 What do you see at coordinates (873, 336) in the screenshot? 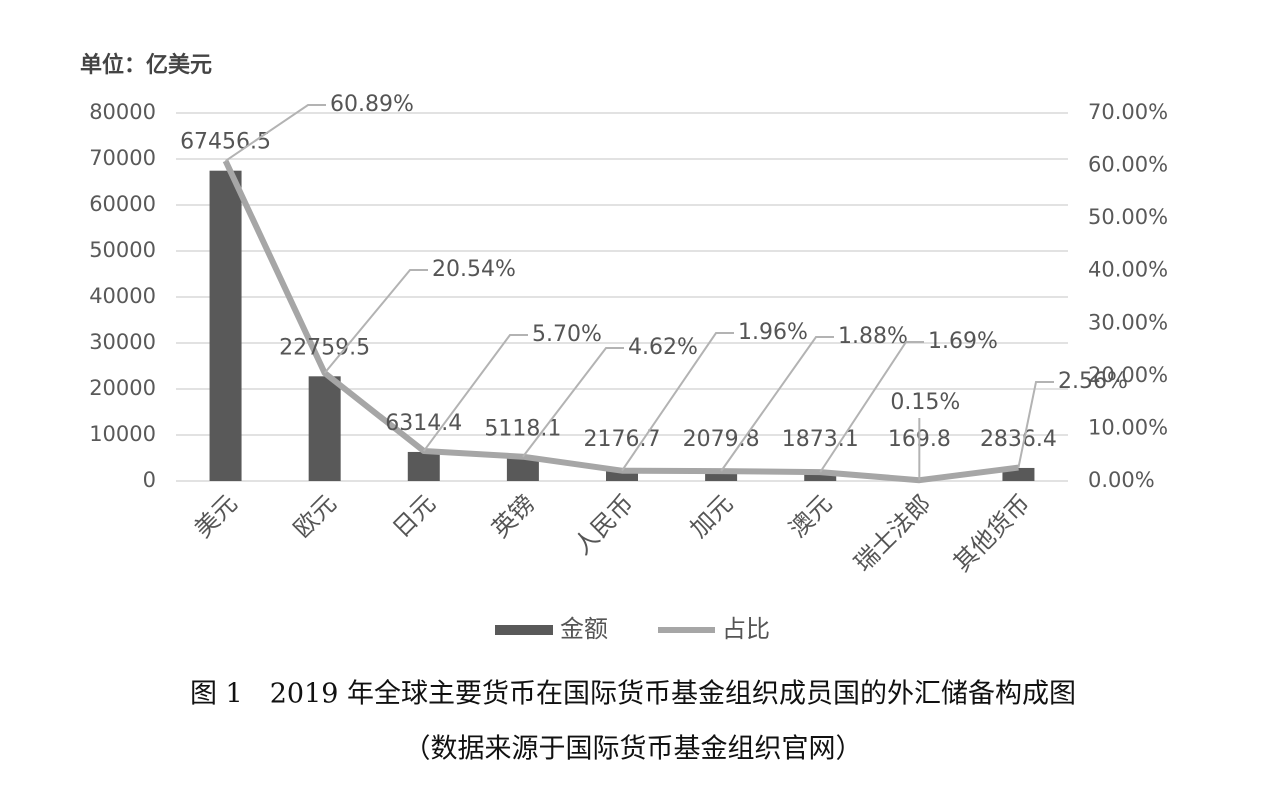
I see `line-value-label: 1.88%` at bounding box center [873, 336].